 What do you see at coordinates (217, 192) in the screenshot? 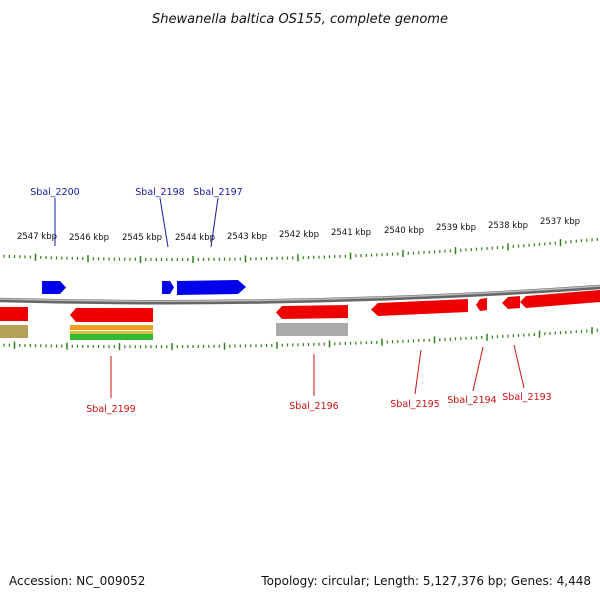
I see `gene-label-forward: Sbal_2197` at bounding box center [217, 192].